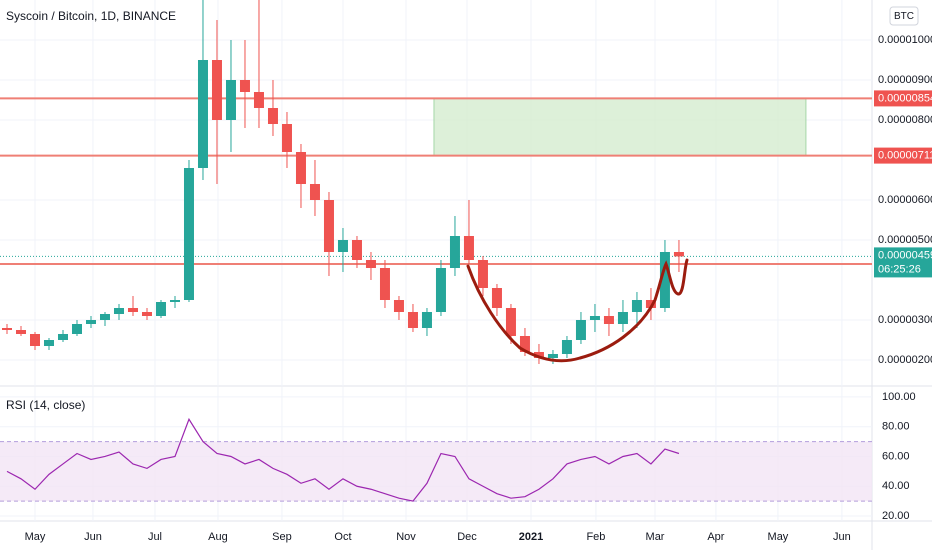 The image size is (932, 550). Describe the element at coordinates (406, 537) in the screenshot. I see `x-tick-label: Nov` at that location.